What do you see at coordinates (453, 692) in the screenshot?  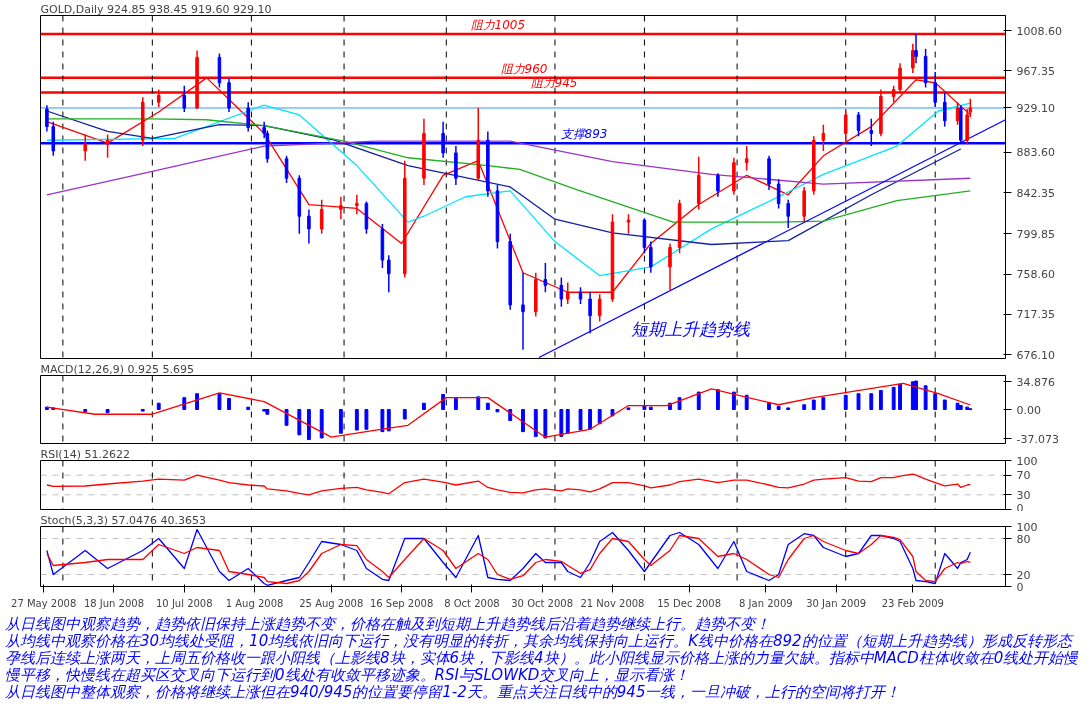 I see `text: 从日线图中整体观察，价格将继续上涨但在940/945的位置要停留1-2天。重点关注日线中的945一线，一旦冲破，上行的空间将打开！` at bounding box center [453, 692].